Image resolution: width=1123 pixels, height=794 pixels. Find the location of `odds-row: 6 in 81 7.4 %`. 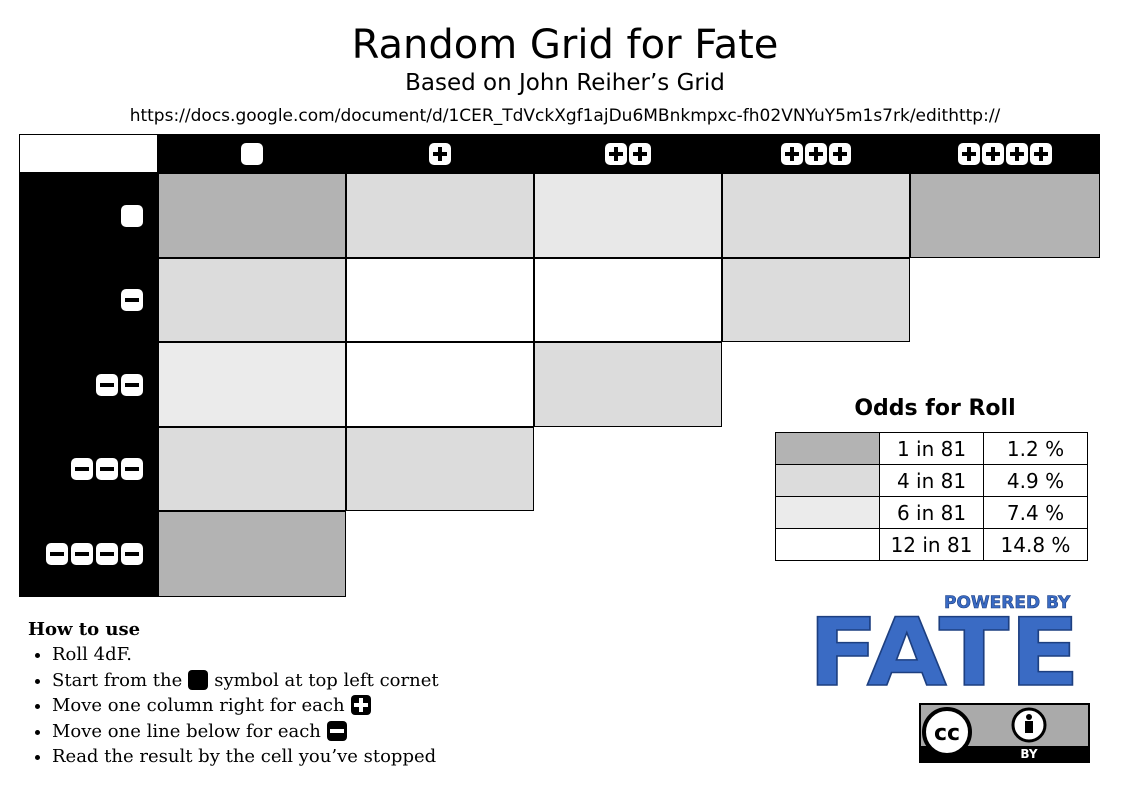

odds-row: 6 in 81 7.4 % is located at coordinates (931, 512).